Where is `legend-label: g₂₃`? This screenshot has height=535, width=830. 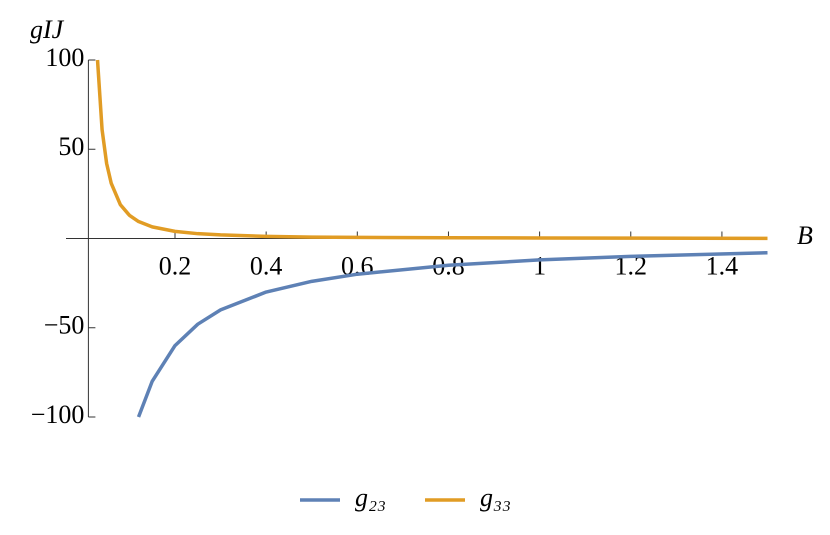 legend-label: g₂₃ is located at coordinates (370, 497).